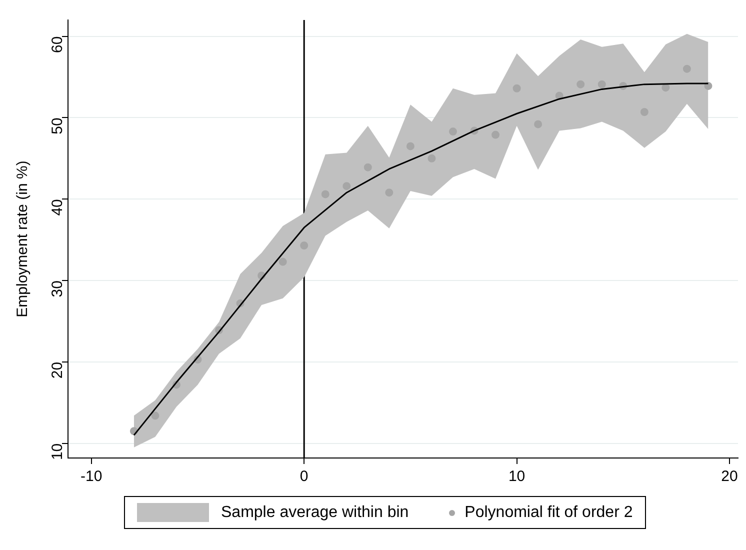 The width and height of the screenshot is (746, 550). I want to click on x-tick-label: 10, so click(517, 477).